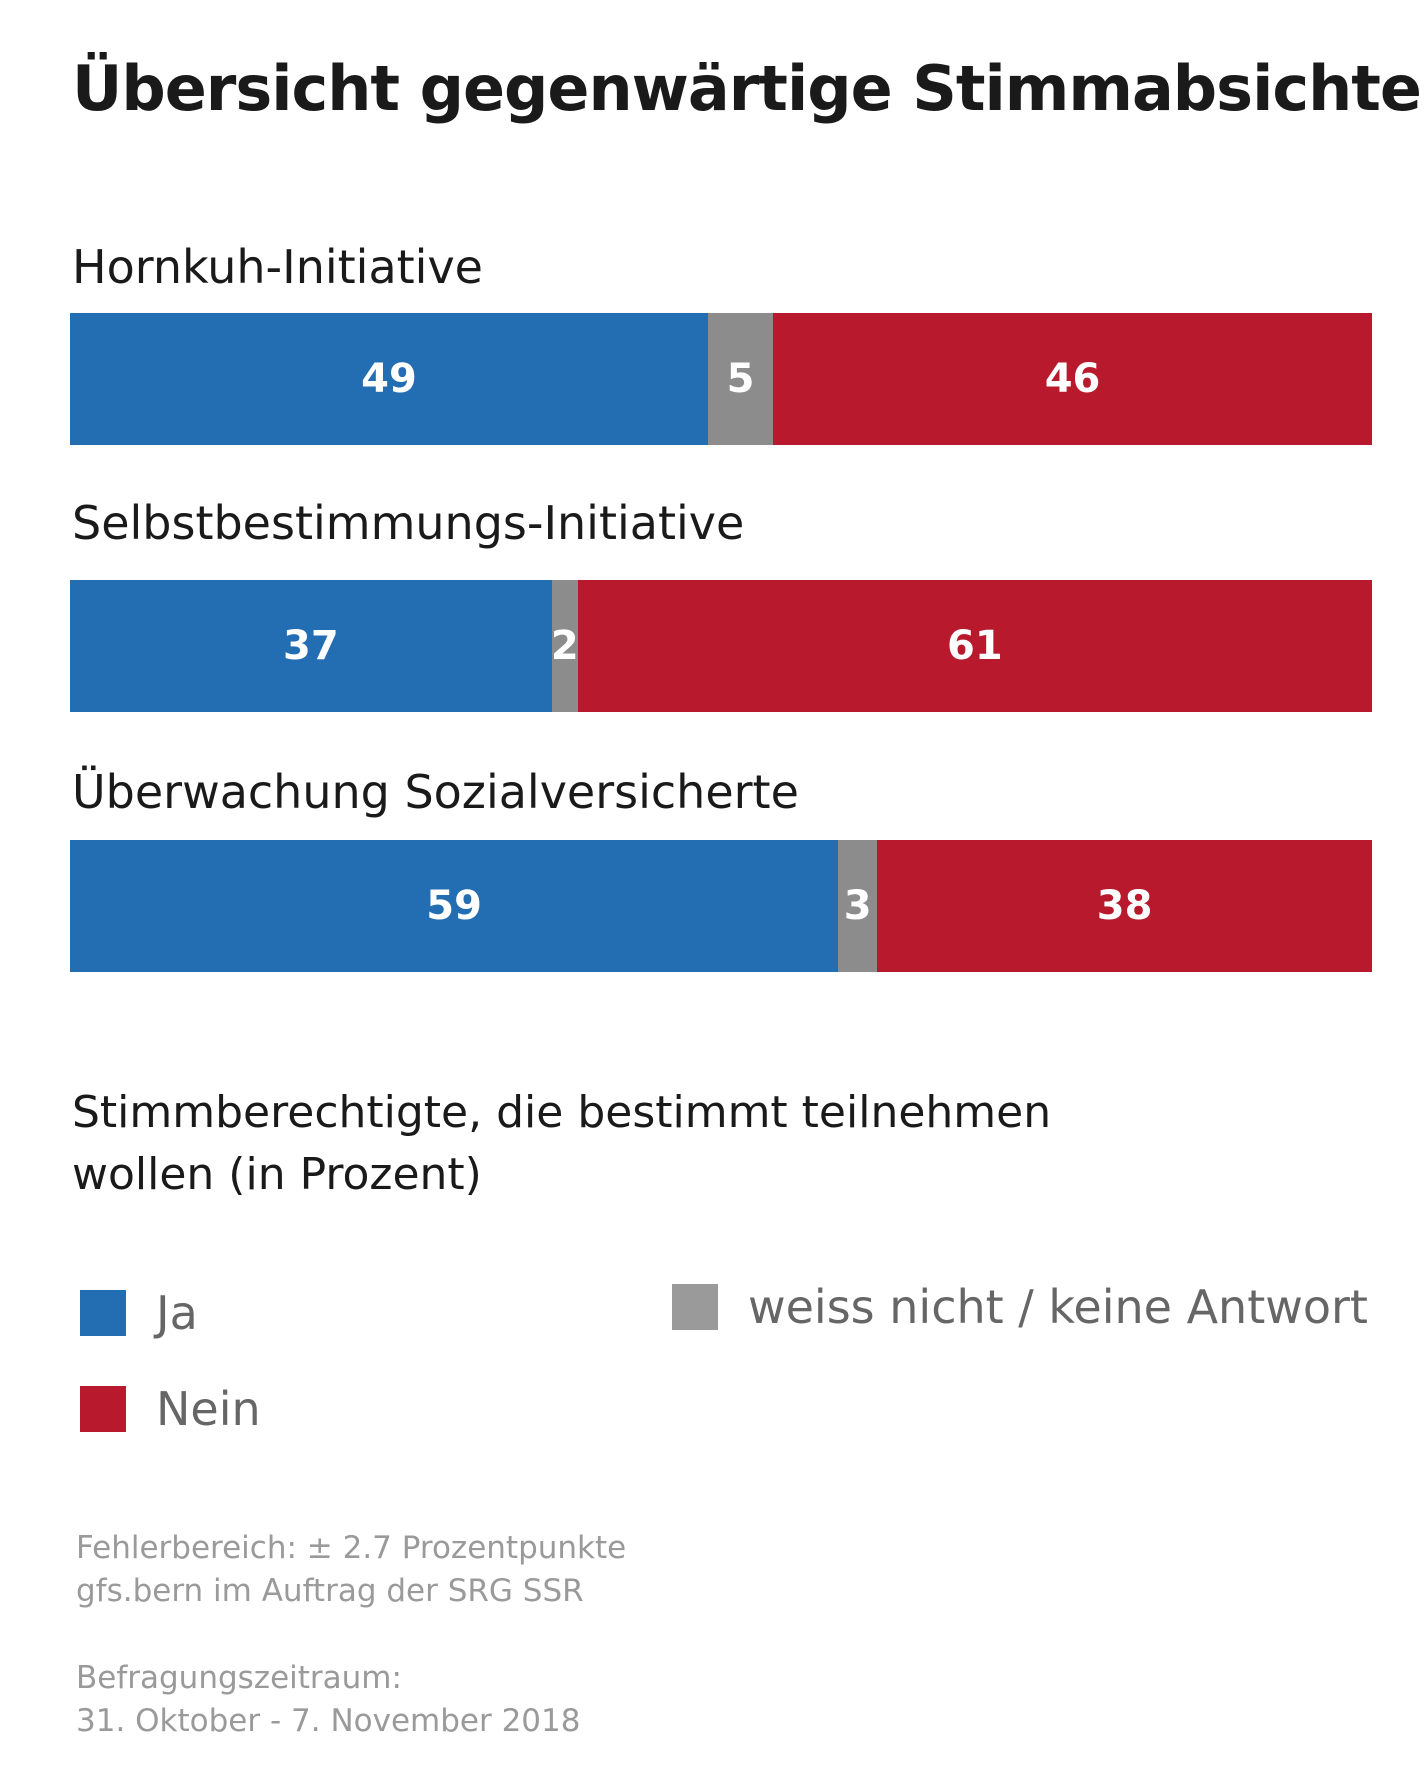 The image size is (1424, 1777). What do you see at coordinates (208, 1409) in the screenshot?
I see `legend-label-nein: Nein` at bounding box center [208, 1409].